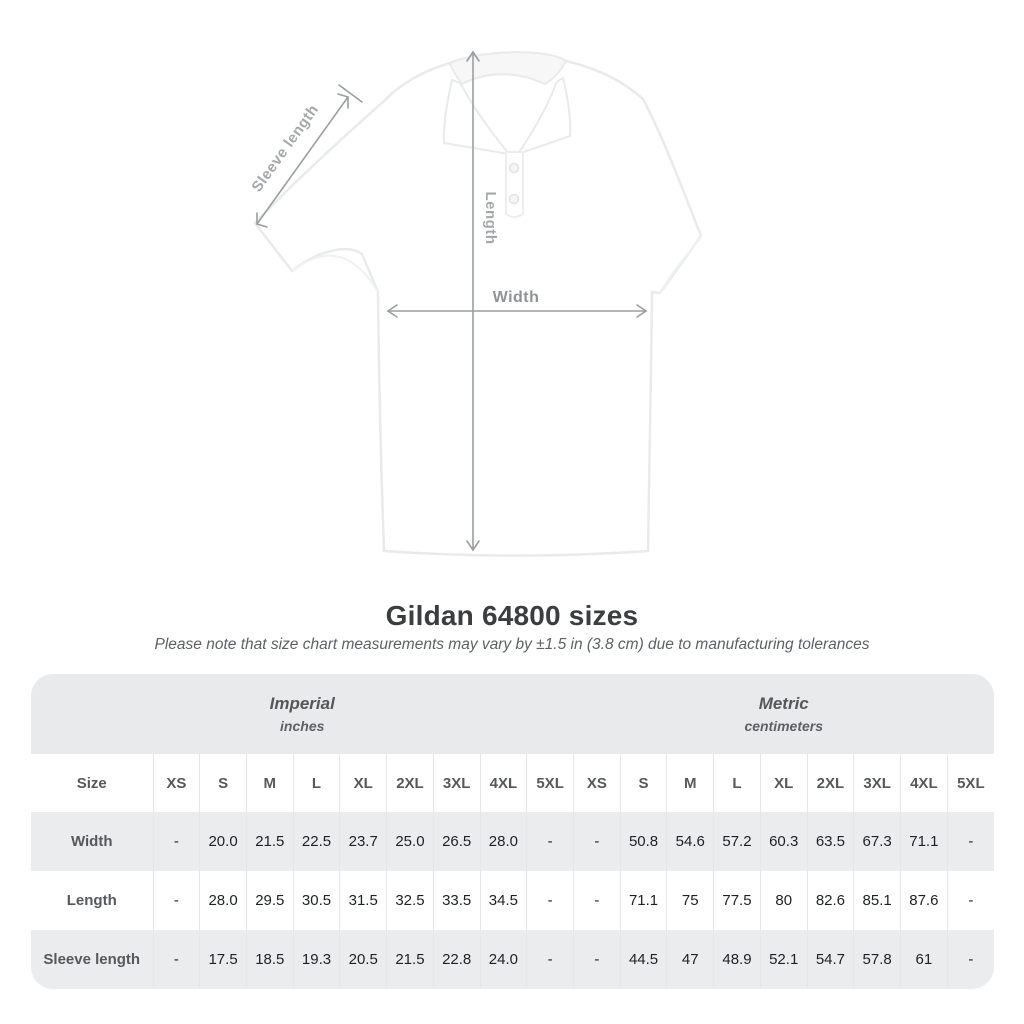 The width and height of the screenshot is (1024, 1024). I want to click on measurement-cell: 22.8, so click(456, 959).